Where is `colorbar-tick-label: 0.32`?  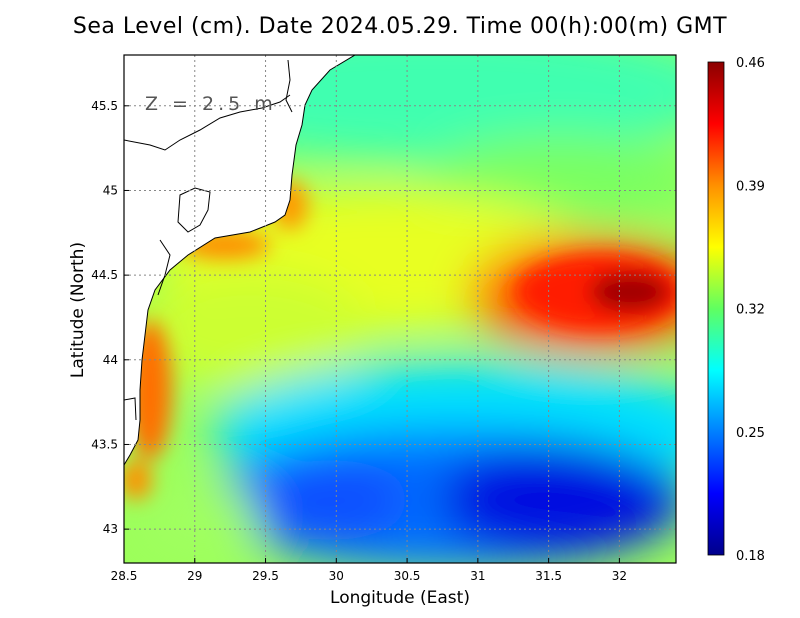
colorbar-tick-label: 0.32 is located at coordinates (750, 310).